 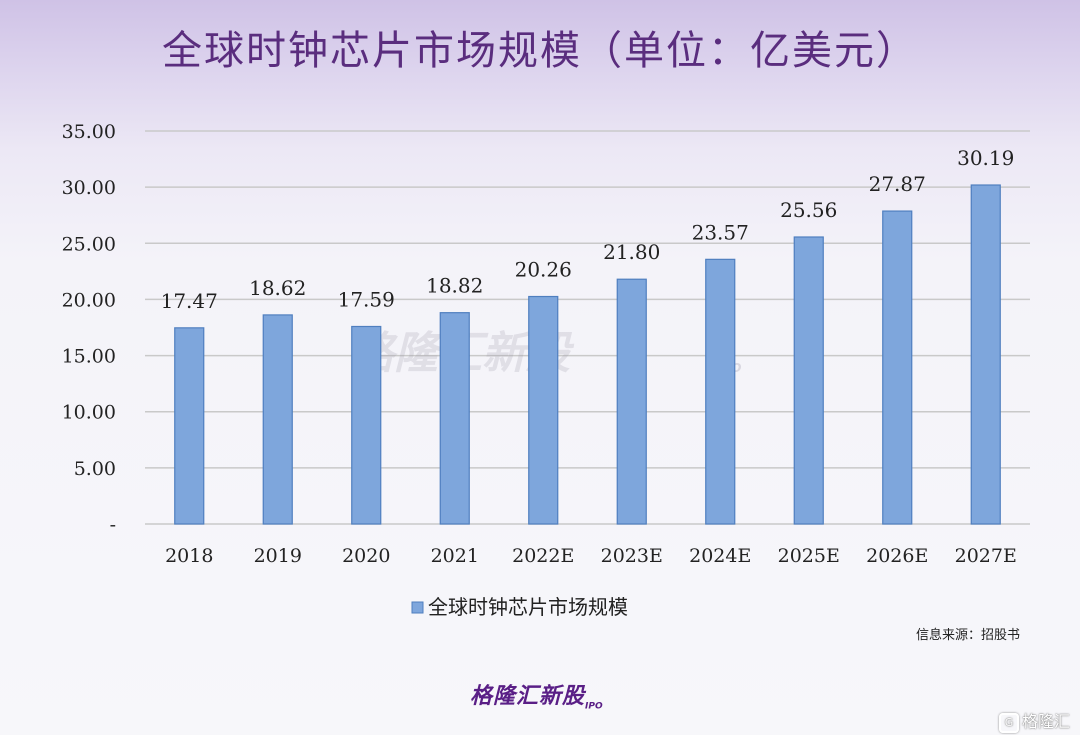 I want to click on data-label-2019: 18.62, so click(x=277, y=288).